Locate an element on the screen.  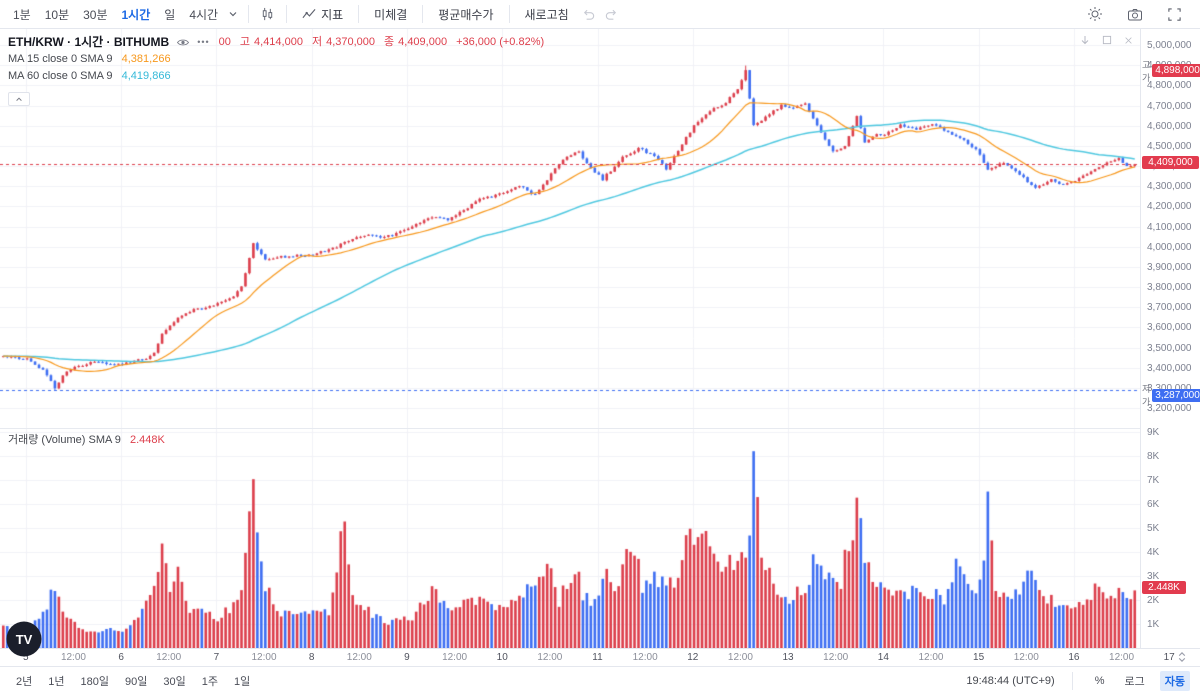
symbol-title: ETH/KRW · 1시간 · BITHUMB is located at coordinates (89, 42).